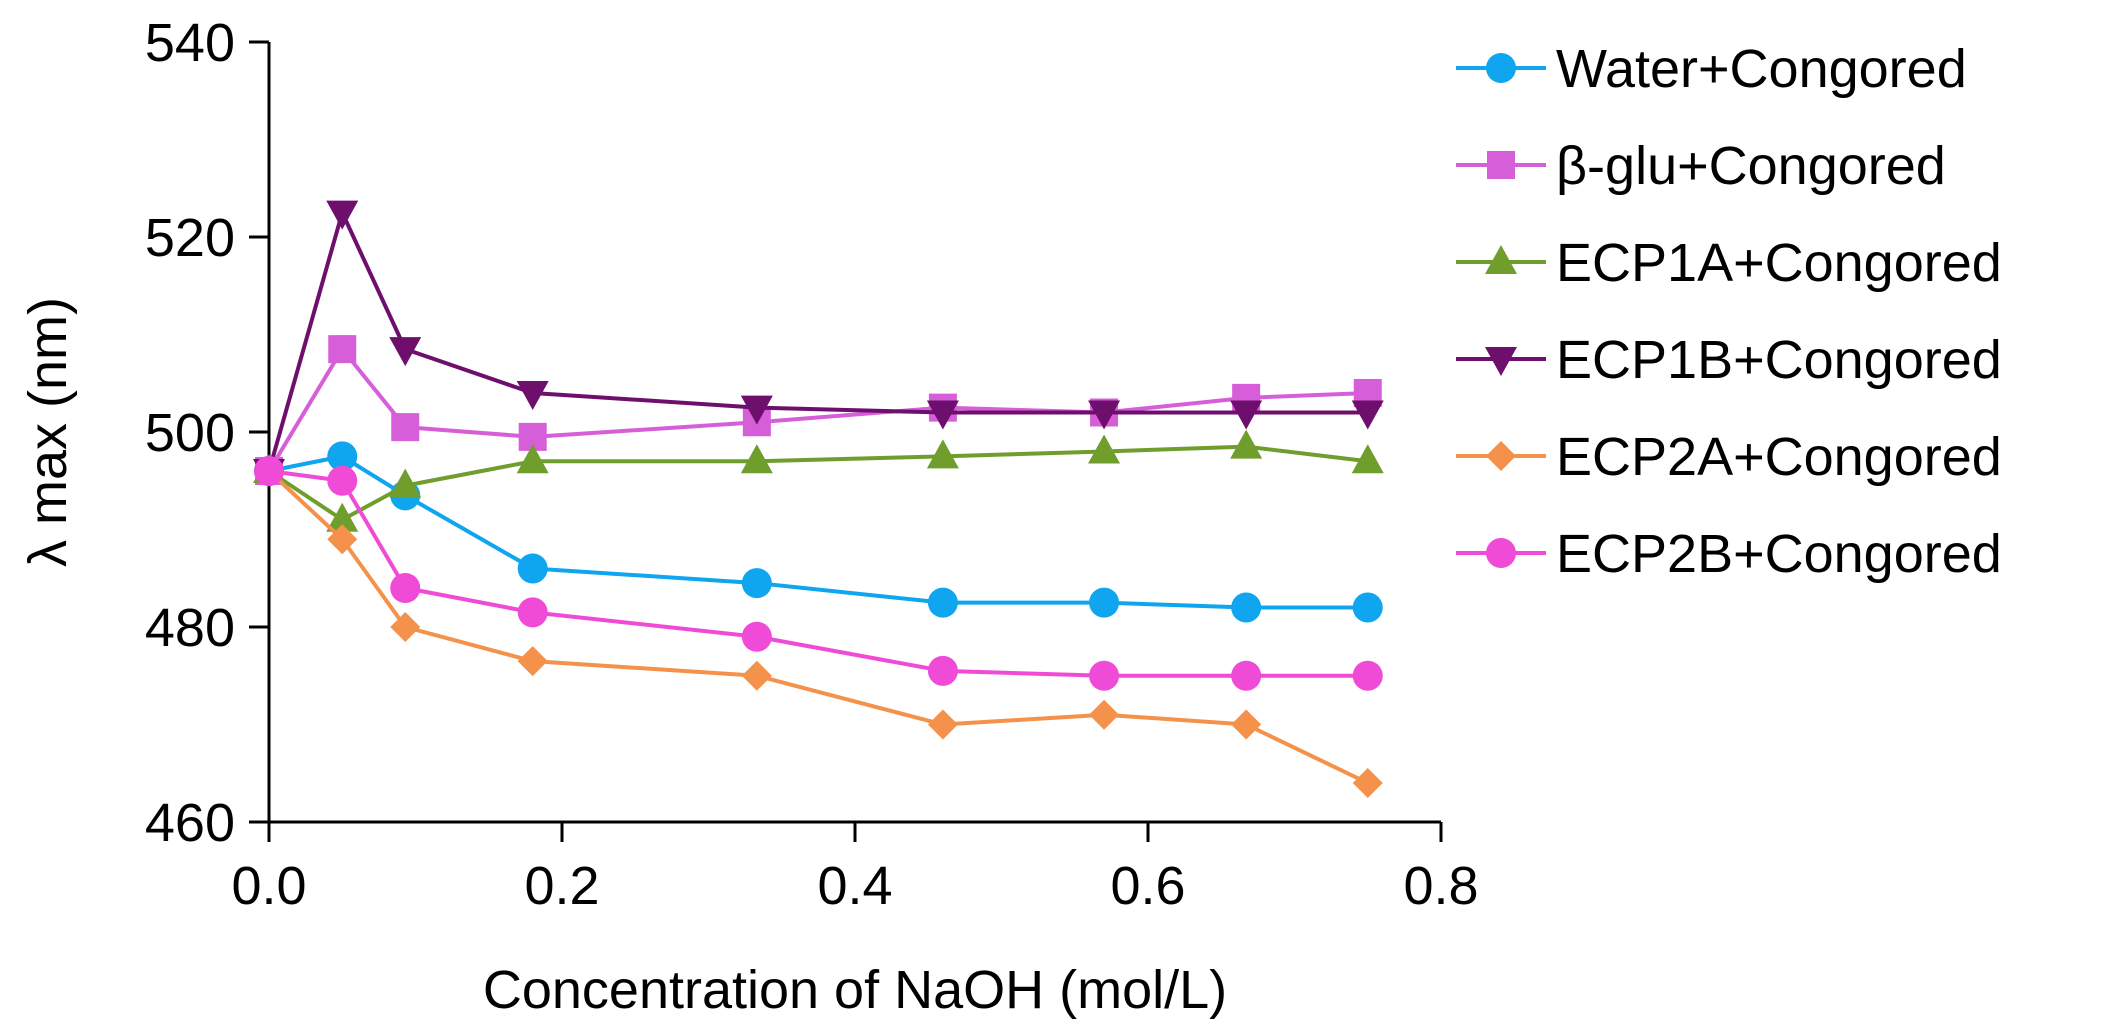  I want to click on legend-item: ECP1B+Congored, so click(1729, 360).